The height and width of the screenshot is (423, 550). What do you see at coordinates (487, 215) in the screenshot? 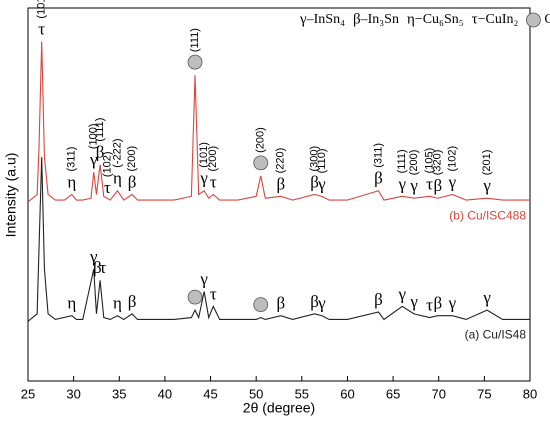
I see `series-label: (b) Cu/ISC488` at bounding box center [487, 215].